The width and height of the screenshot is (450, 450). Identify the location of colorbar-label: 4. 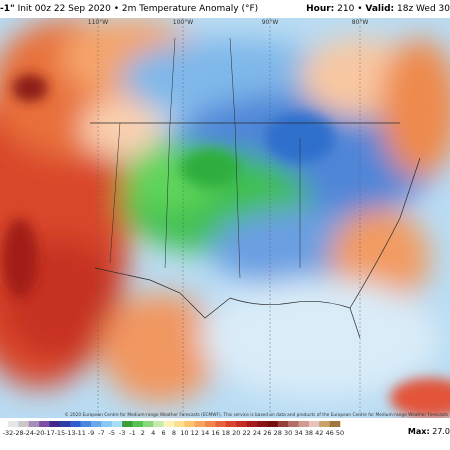
(153, 433).